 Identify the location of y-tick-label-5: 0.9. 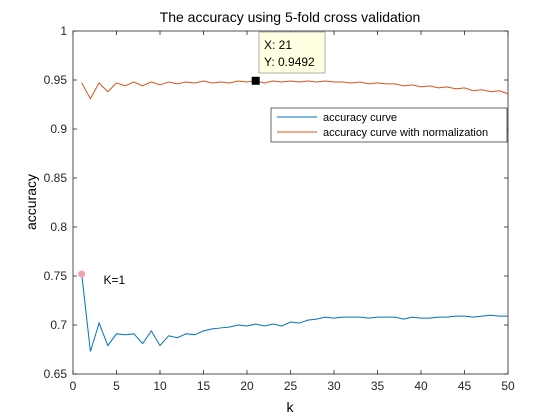
(58, 129).